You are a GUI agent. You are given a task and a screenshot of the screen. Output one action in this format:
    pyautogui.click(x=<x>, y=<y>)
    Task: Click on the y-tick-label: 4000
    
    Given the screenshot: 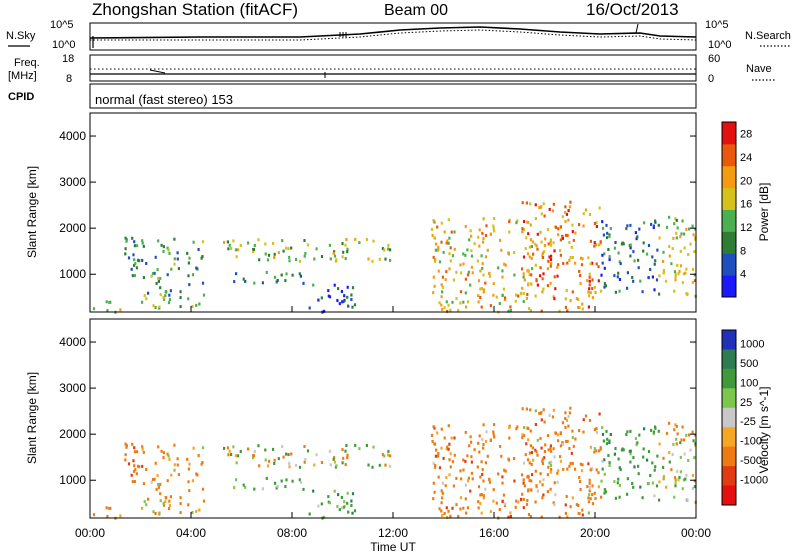 What is the action you would take?
    pyautogui.click(x=72, y=136)
    